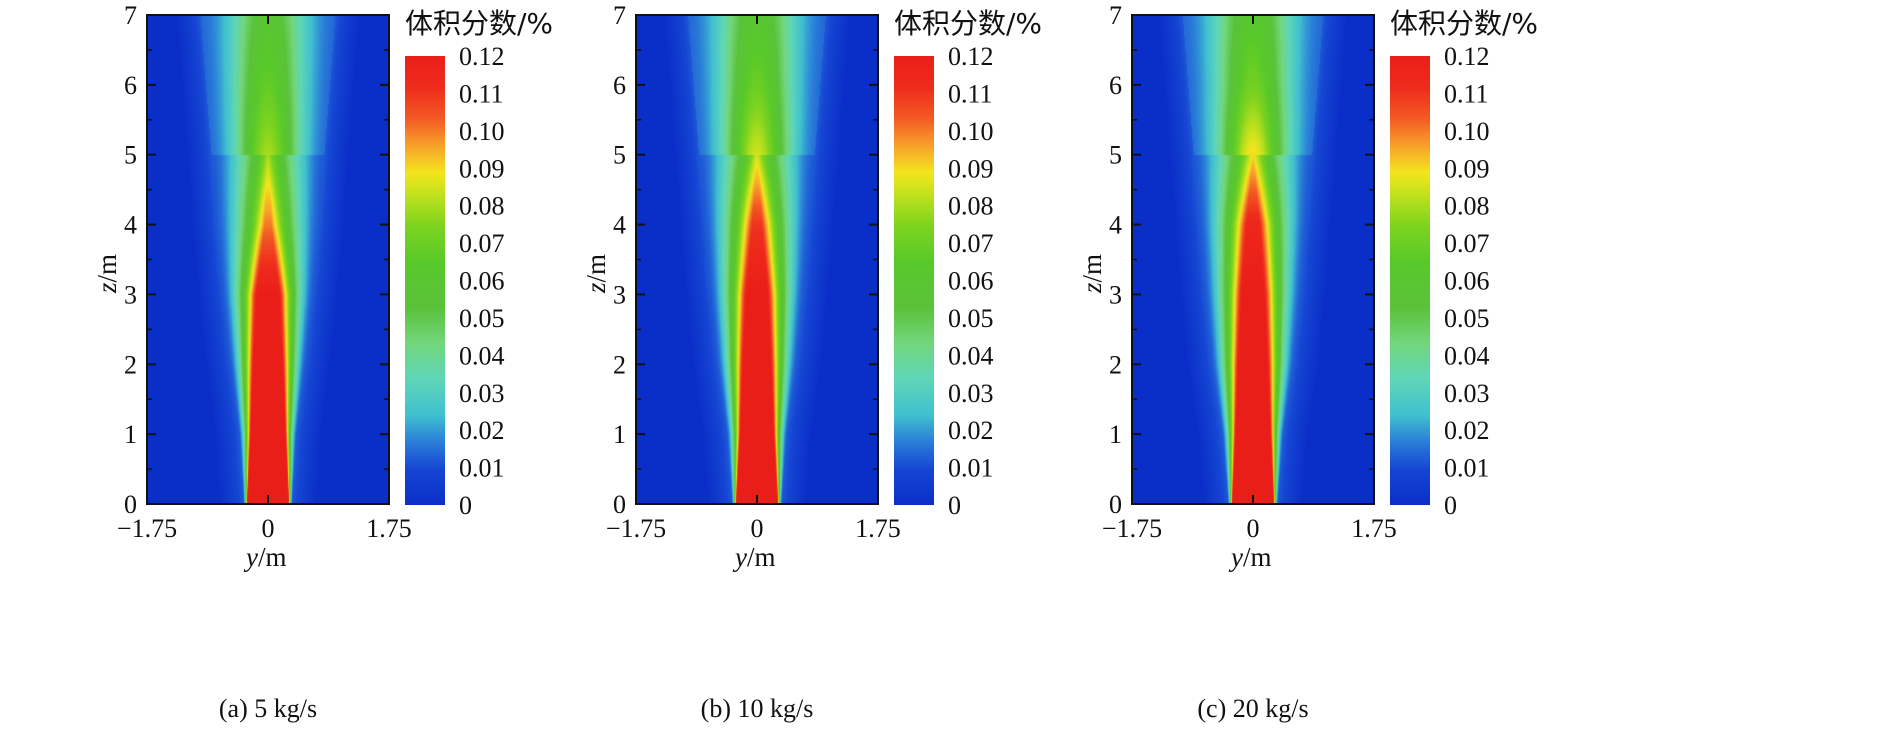 This screenshot has height=733, width=1890. What do you see at coordinates (596, 273) in the screenshot?
I see `y-axis-label-b: z/m` at bounding box center [596, 273].